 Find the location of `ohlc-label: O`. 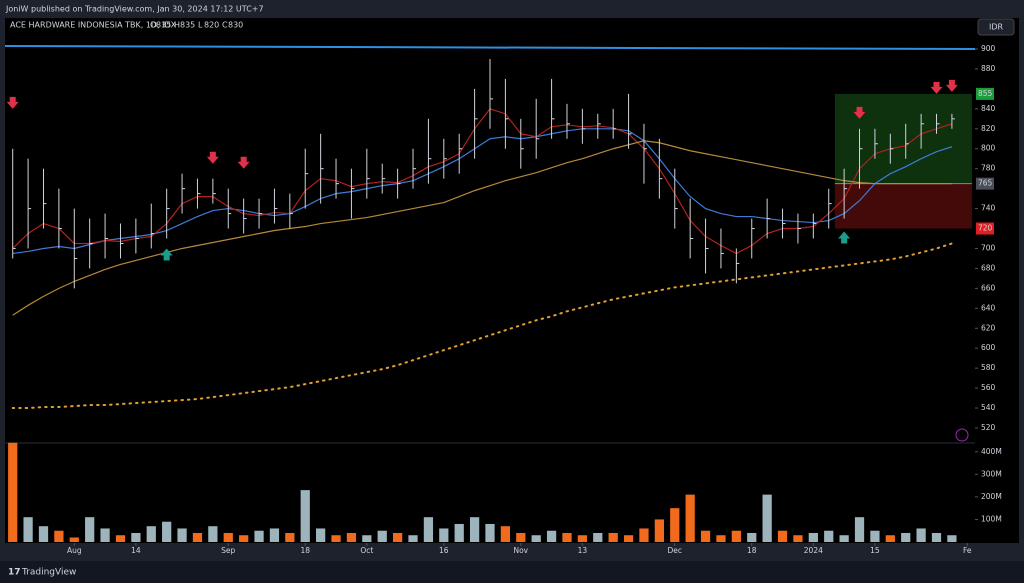

ohlc-label: O is located at coordinates (153, 25).